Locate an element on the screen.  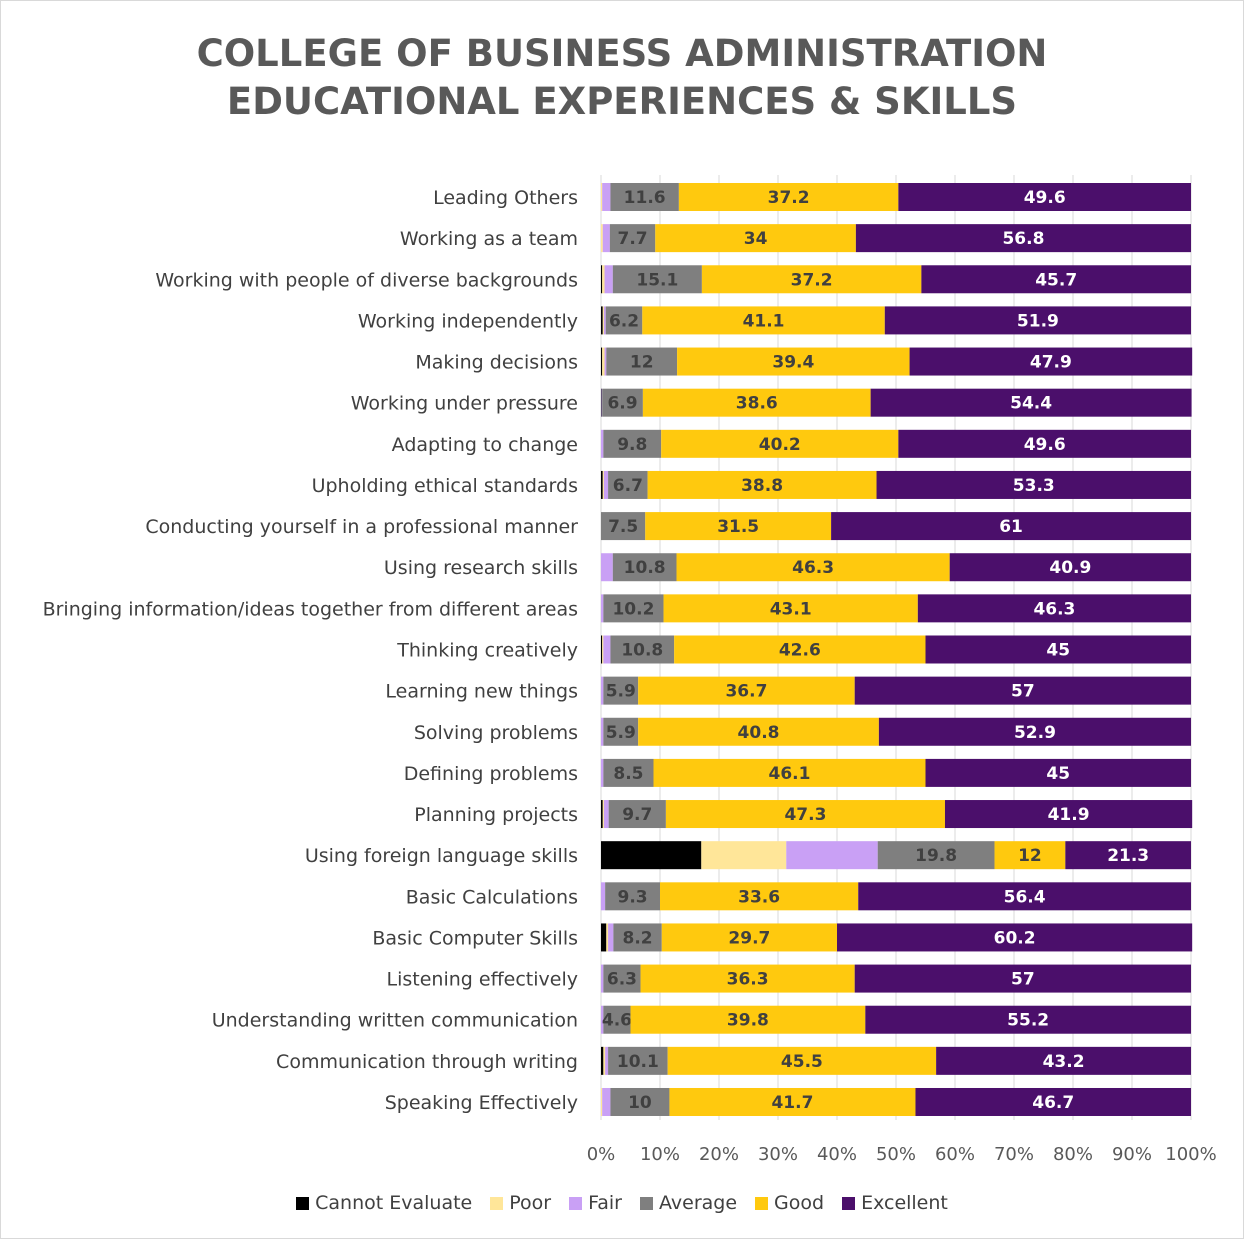
data-label: 9.7 is located at coordinates (637, 815).